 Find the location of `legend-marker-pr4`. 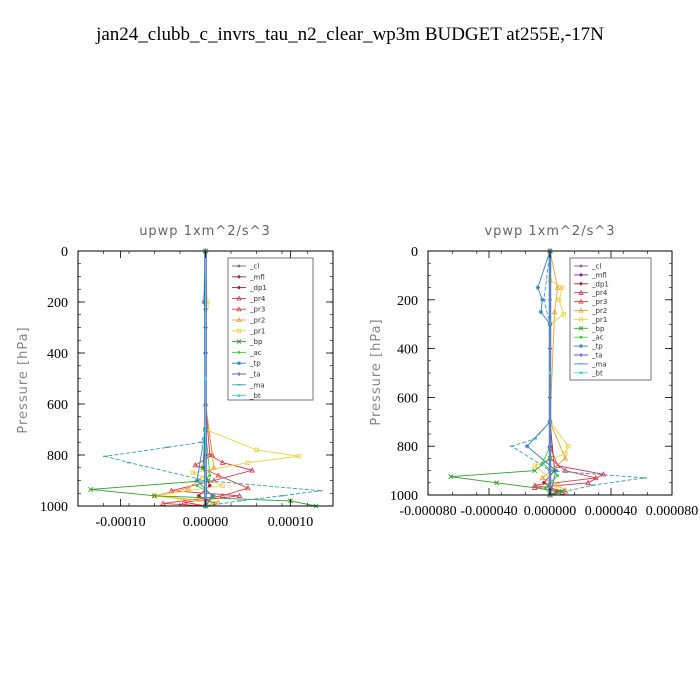

legend-marker-pr4 is located at coordinates (581, 292).